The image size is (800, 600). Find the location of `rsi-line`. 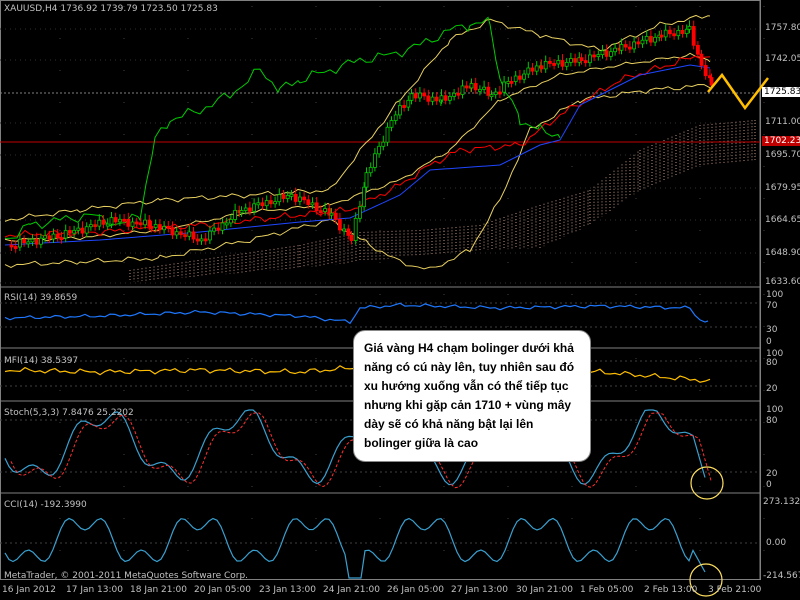

rsi-line is located at coordinates (356, 313).